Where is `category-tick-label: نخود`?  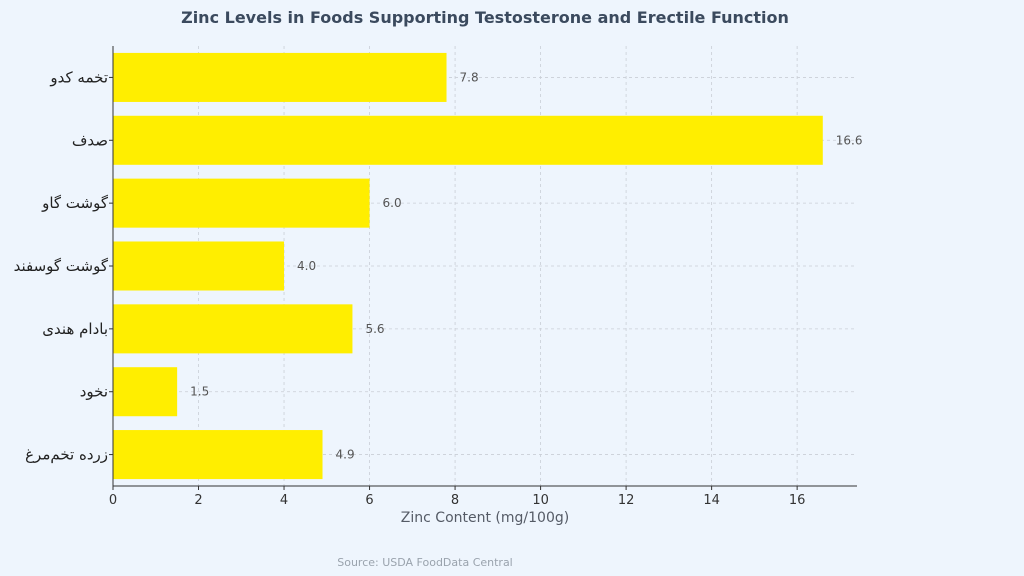
category-tick-label: نخود is located at coordinates (94, 392).